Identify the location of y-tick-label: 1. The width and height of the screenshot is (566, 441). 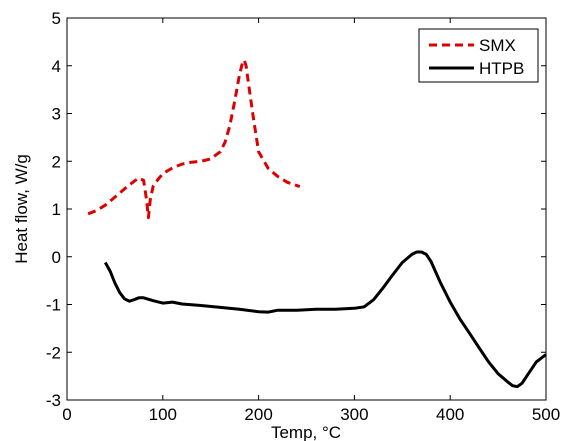
(56, 209).